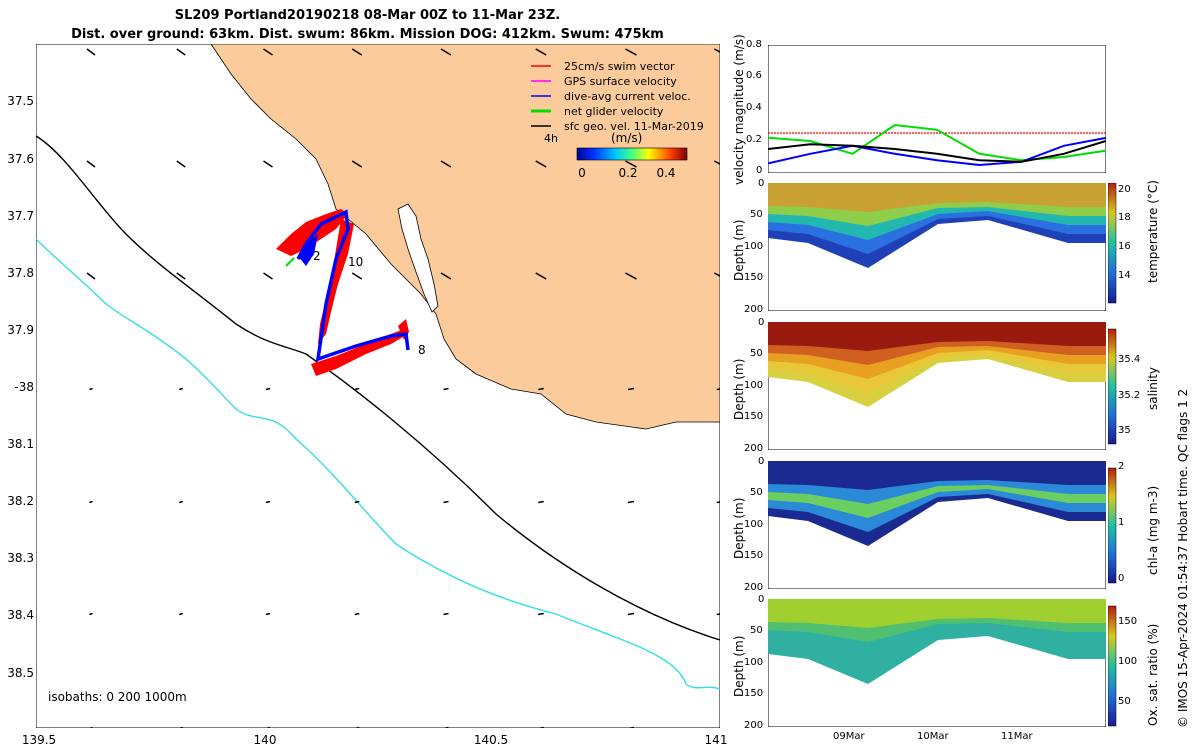  Describe the element at coordinates (20, 444) in the screenshot. I see `lat-tick: 38.1` at that location.